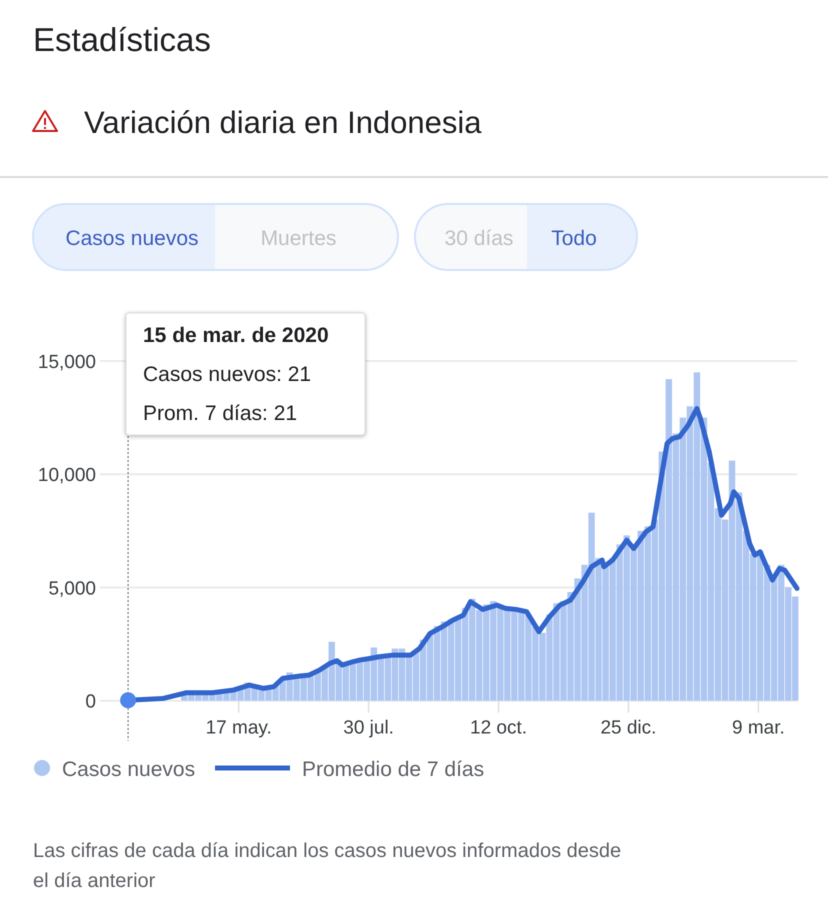 The image size is (828, 907). What do you see at coordinates (129, 769) in the screenshot?
I see `legend-label: Casos nuevos` at bounding box center [129, 769].